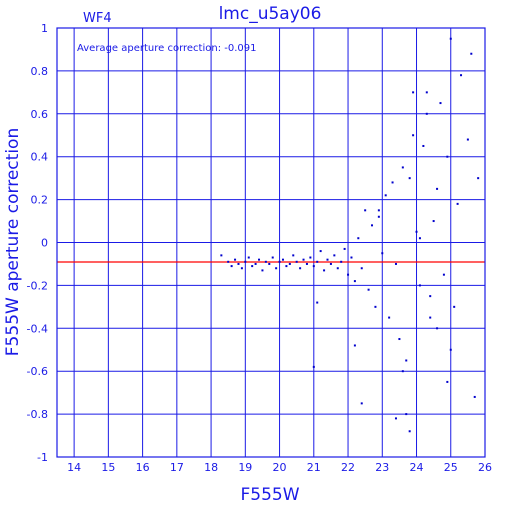  I want to click on y-tick-label: 1, so click(44, 28).